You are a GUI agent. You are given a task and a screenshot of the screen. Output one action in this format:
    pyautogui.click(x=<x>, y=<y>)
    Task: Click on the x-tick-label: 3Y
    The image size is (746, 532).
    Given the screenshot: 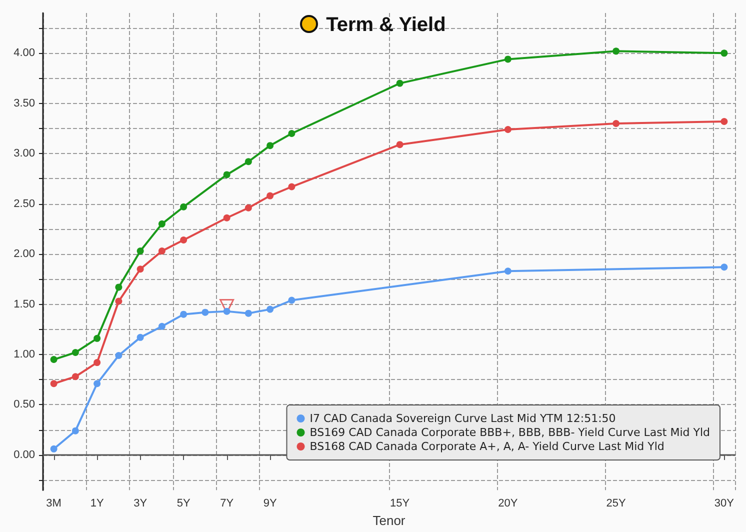 What is the action you would take?
    pyautogui.click(x=141, y=504)
    